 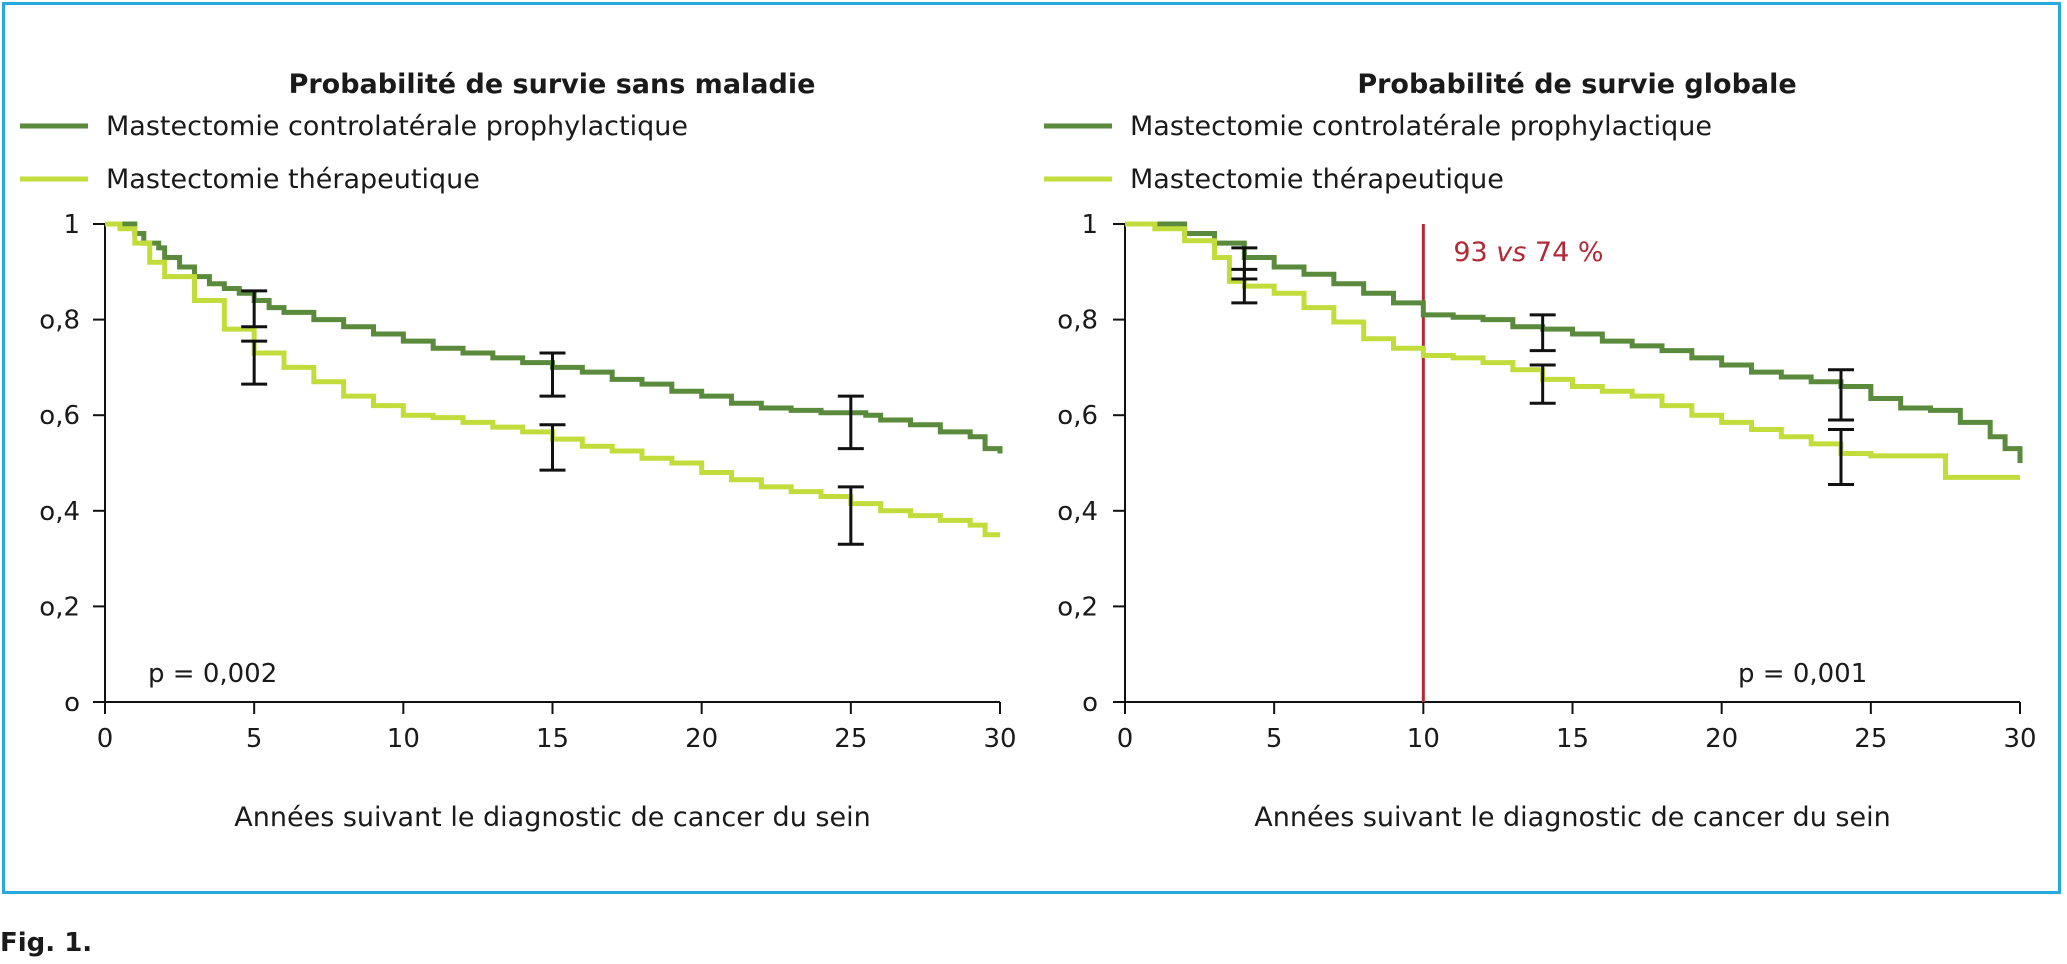 What do you see at coordinates (212, 674) in the screenshot?
I see `p-value-label: p = 0,002` at bounding box center [212, 674].